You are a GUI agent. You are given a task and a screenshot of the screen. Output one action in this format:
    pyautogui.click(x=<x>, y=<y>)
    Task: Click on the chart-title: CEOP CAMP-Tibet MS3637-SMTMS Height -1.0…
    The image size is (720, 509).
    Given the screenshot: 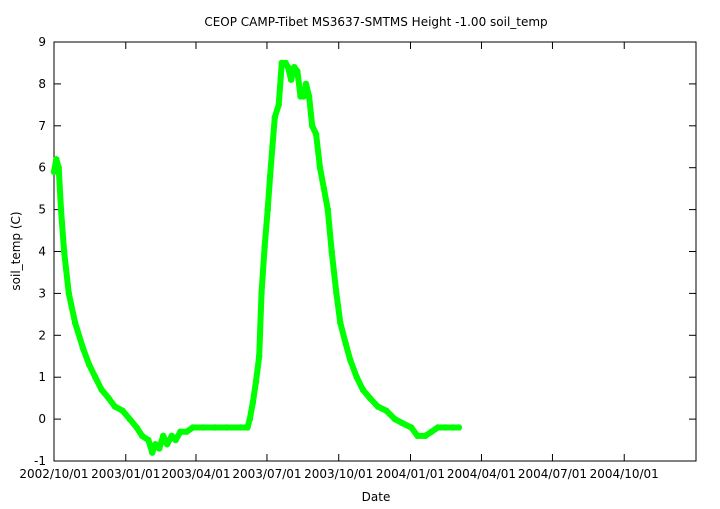 What is the action you would take?
    pyautogui.click(x=375, y=22)
    